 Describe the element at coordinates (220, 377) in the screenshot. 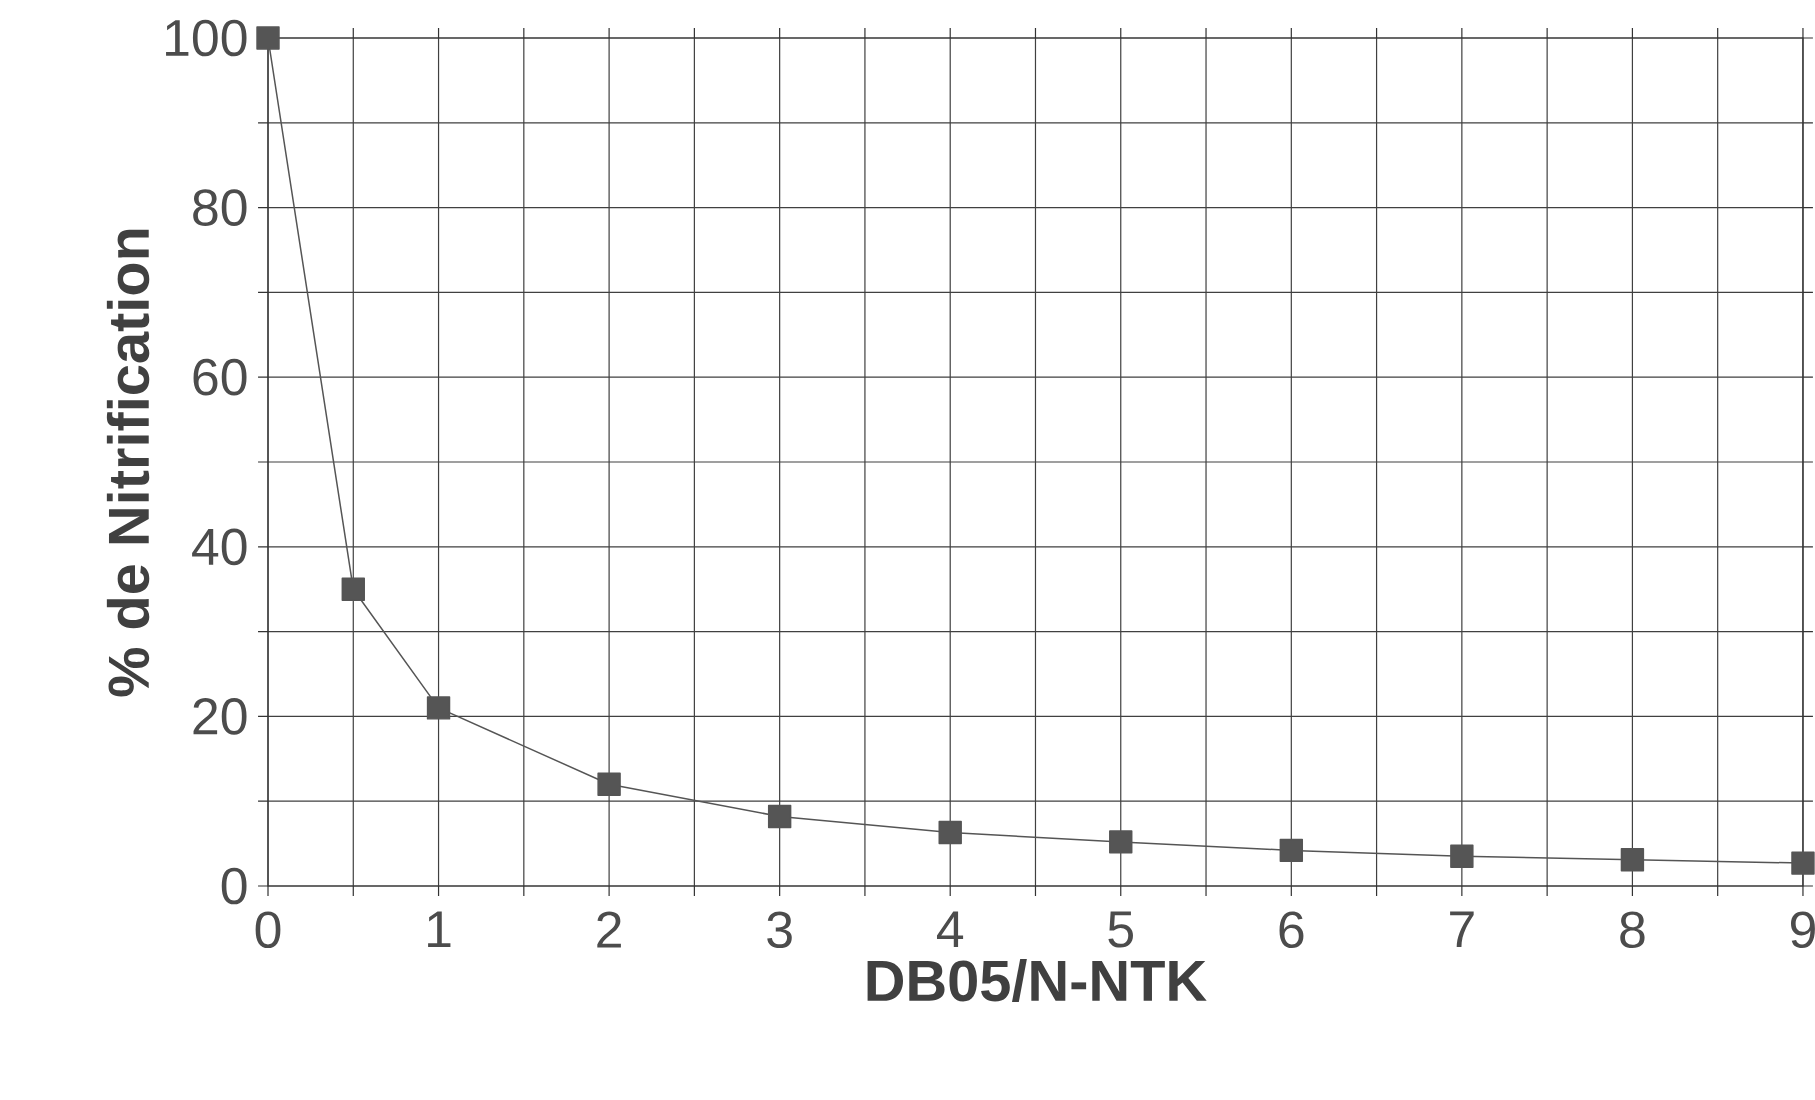

I see `y-tick-label: 60` at that location.